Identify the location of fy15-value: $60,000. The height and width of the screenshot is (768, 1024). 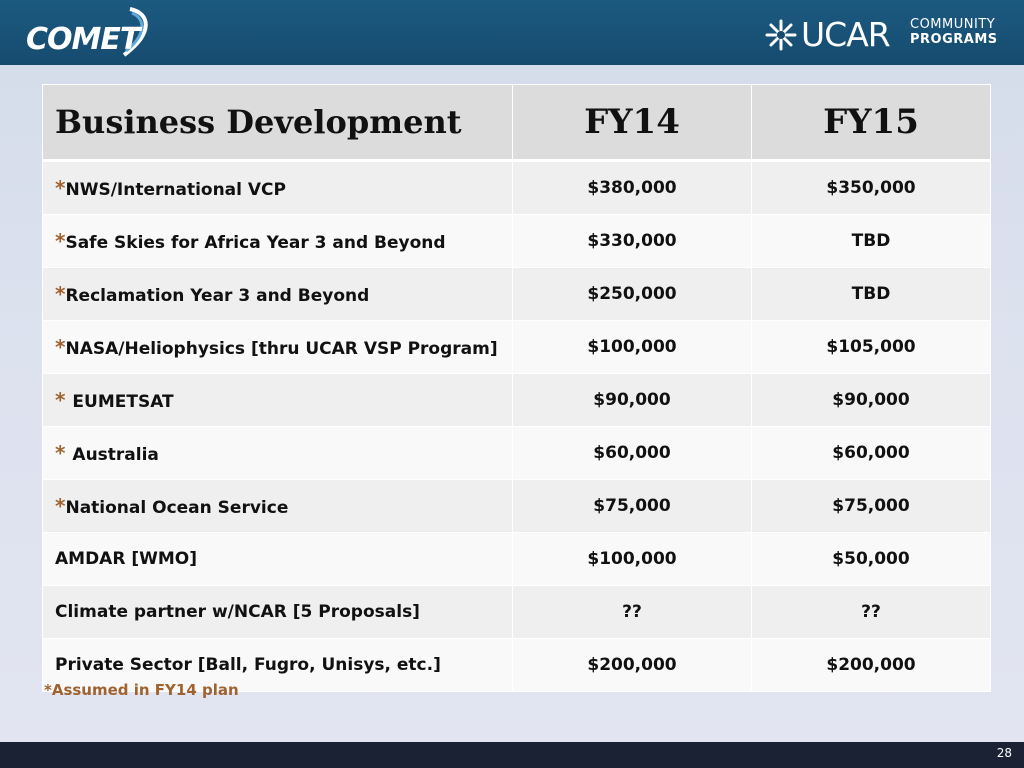
(871, 453).